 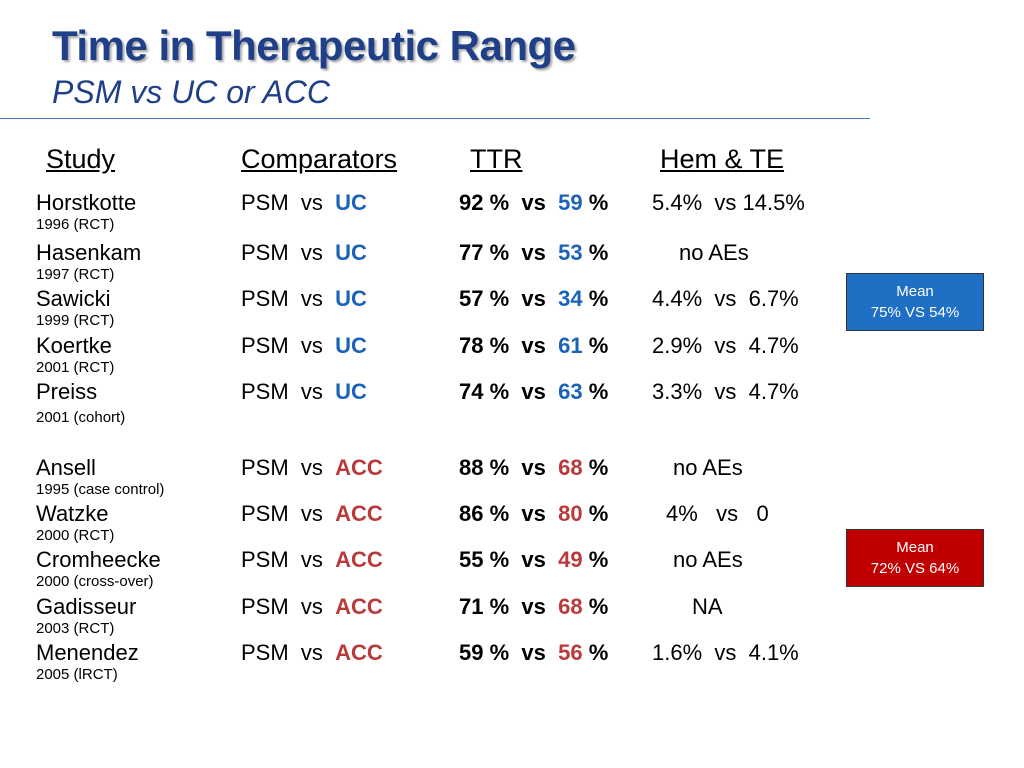 I want to click on ttr-comparator: 61, so click(x=570, y=345).